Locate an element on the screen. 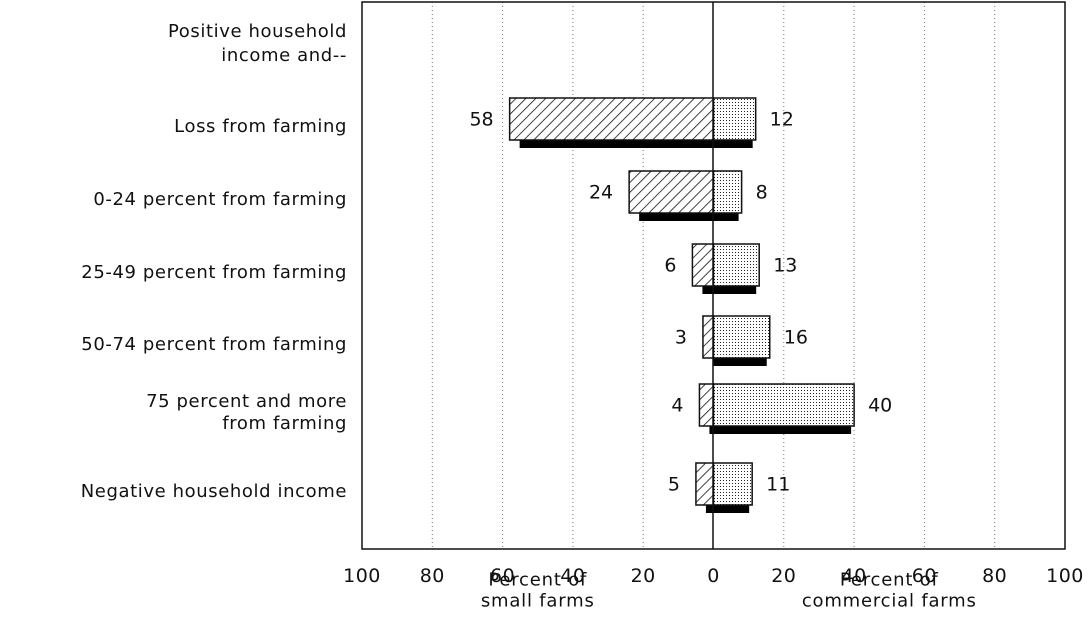  data-label-small-farms: 5 is located at coordinates (674, 485).